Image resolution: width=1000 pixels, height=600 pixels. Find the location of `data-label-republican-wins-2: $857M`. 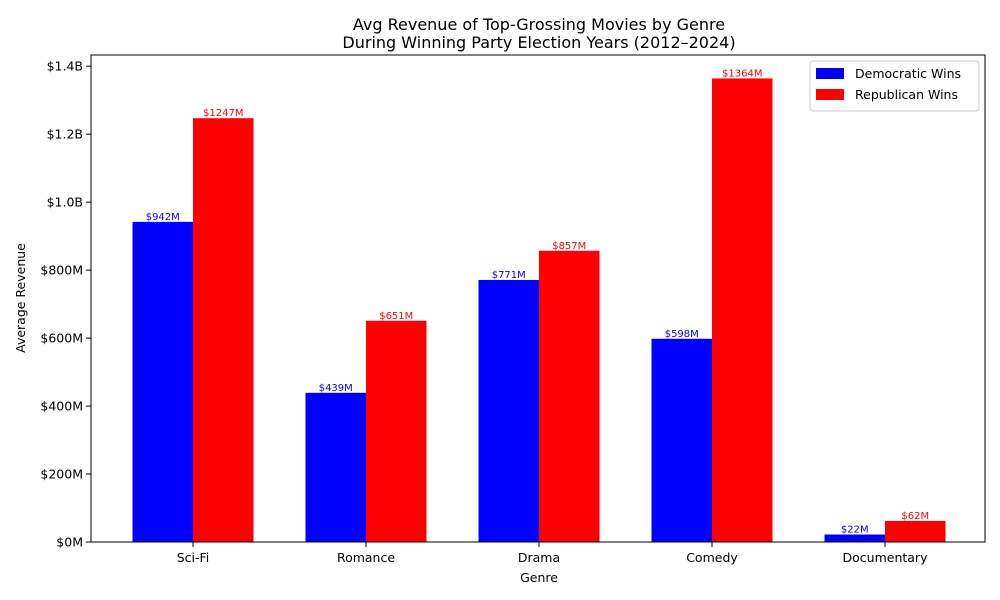

data-label-republican-wins-2: $857M is located at coordinates (569, 246).